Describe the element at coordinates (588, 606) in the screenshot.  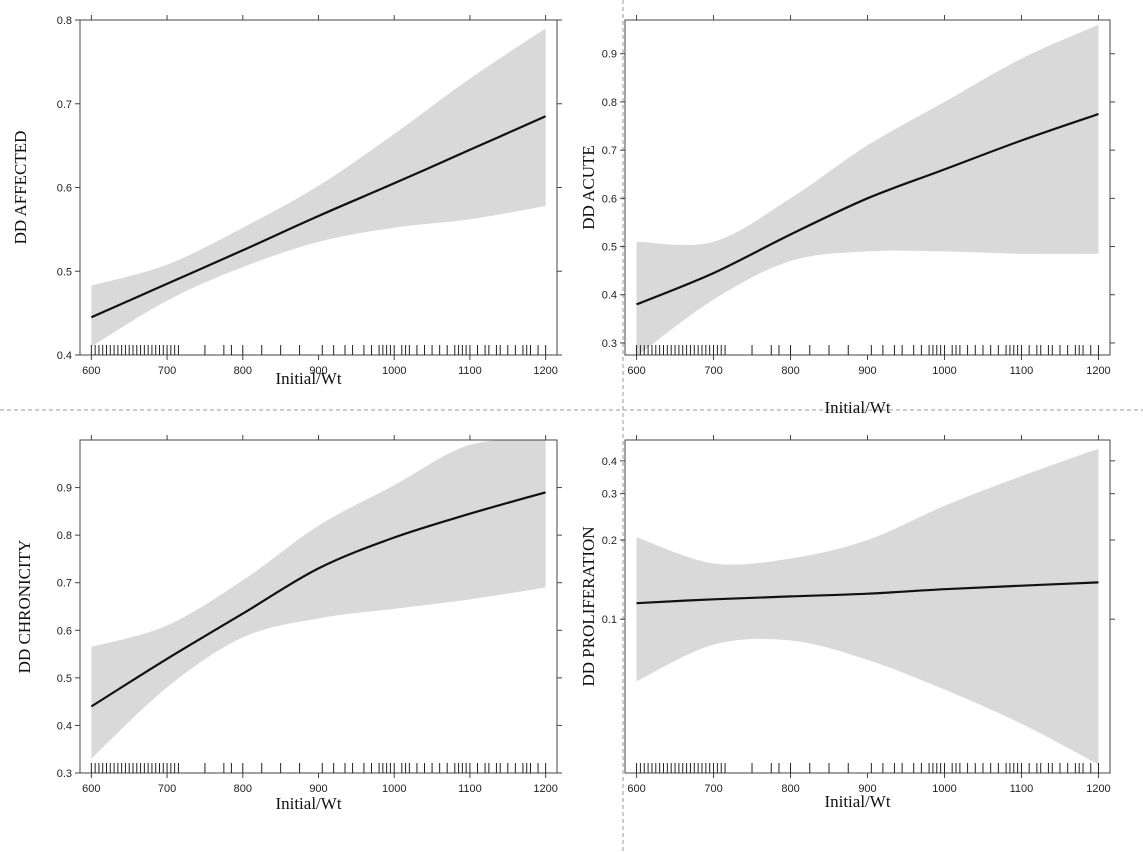
I see `y-axis-title: DD PROLIFERATION` at that location.